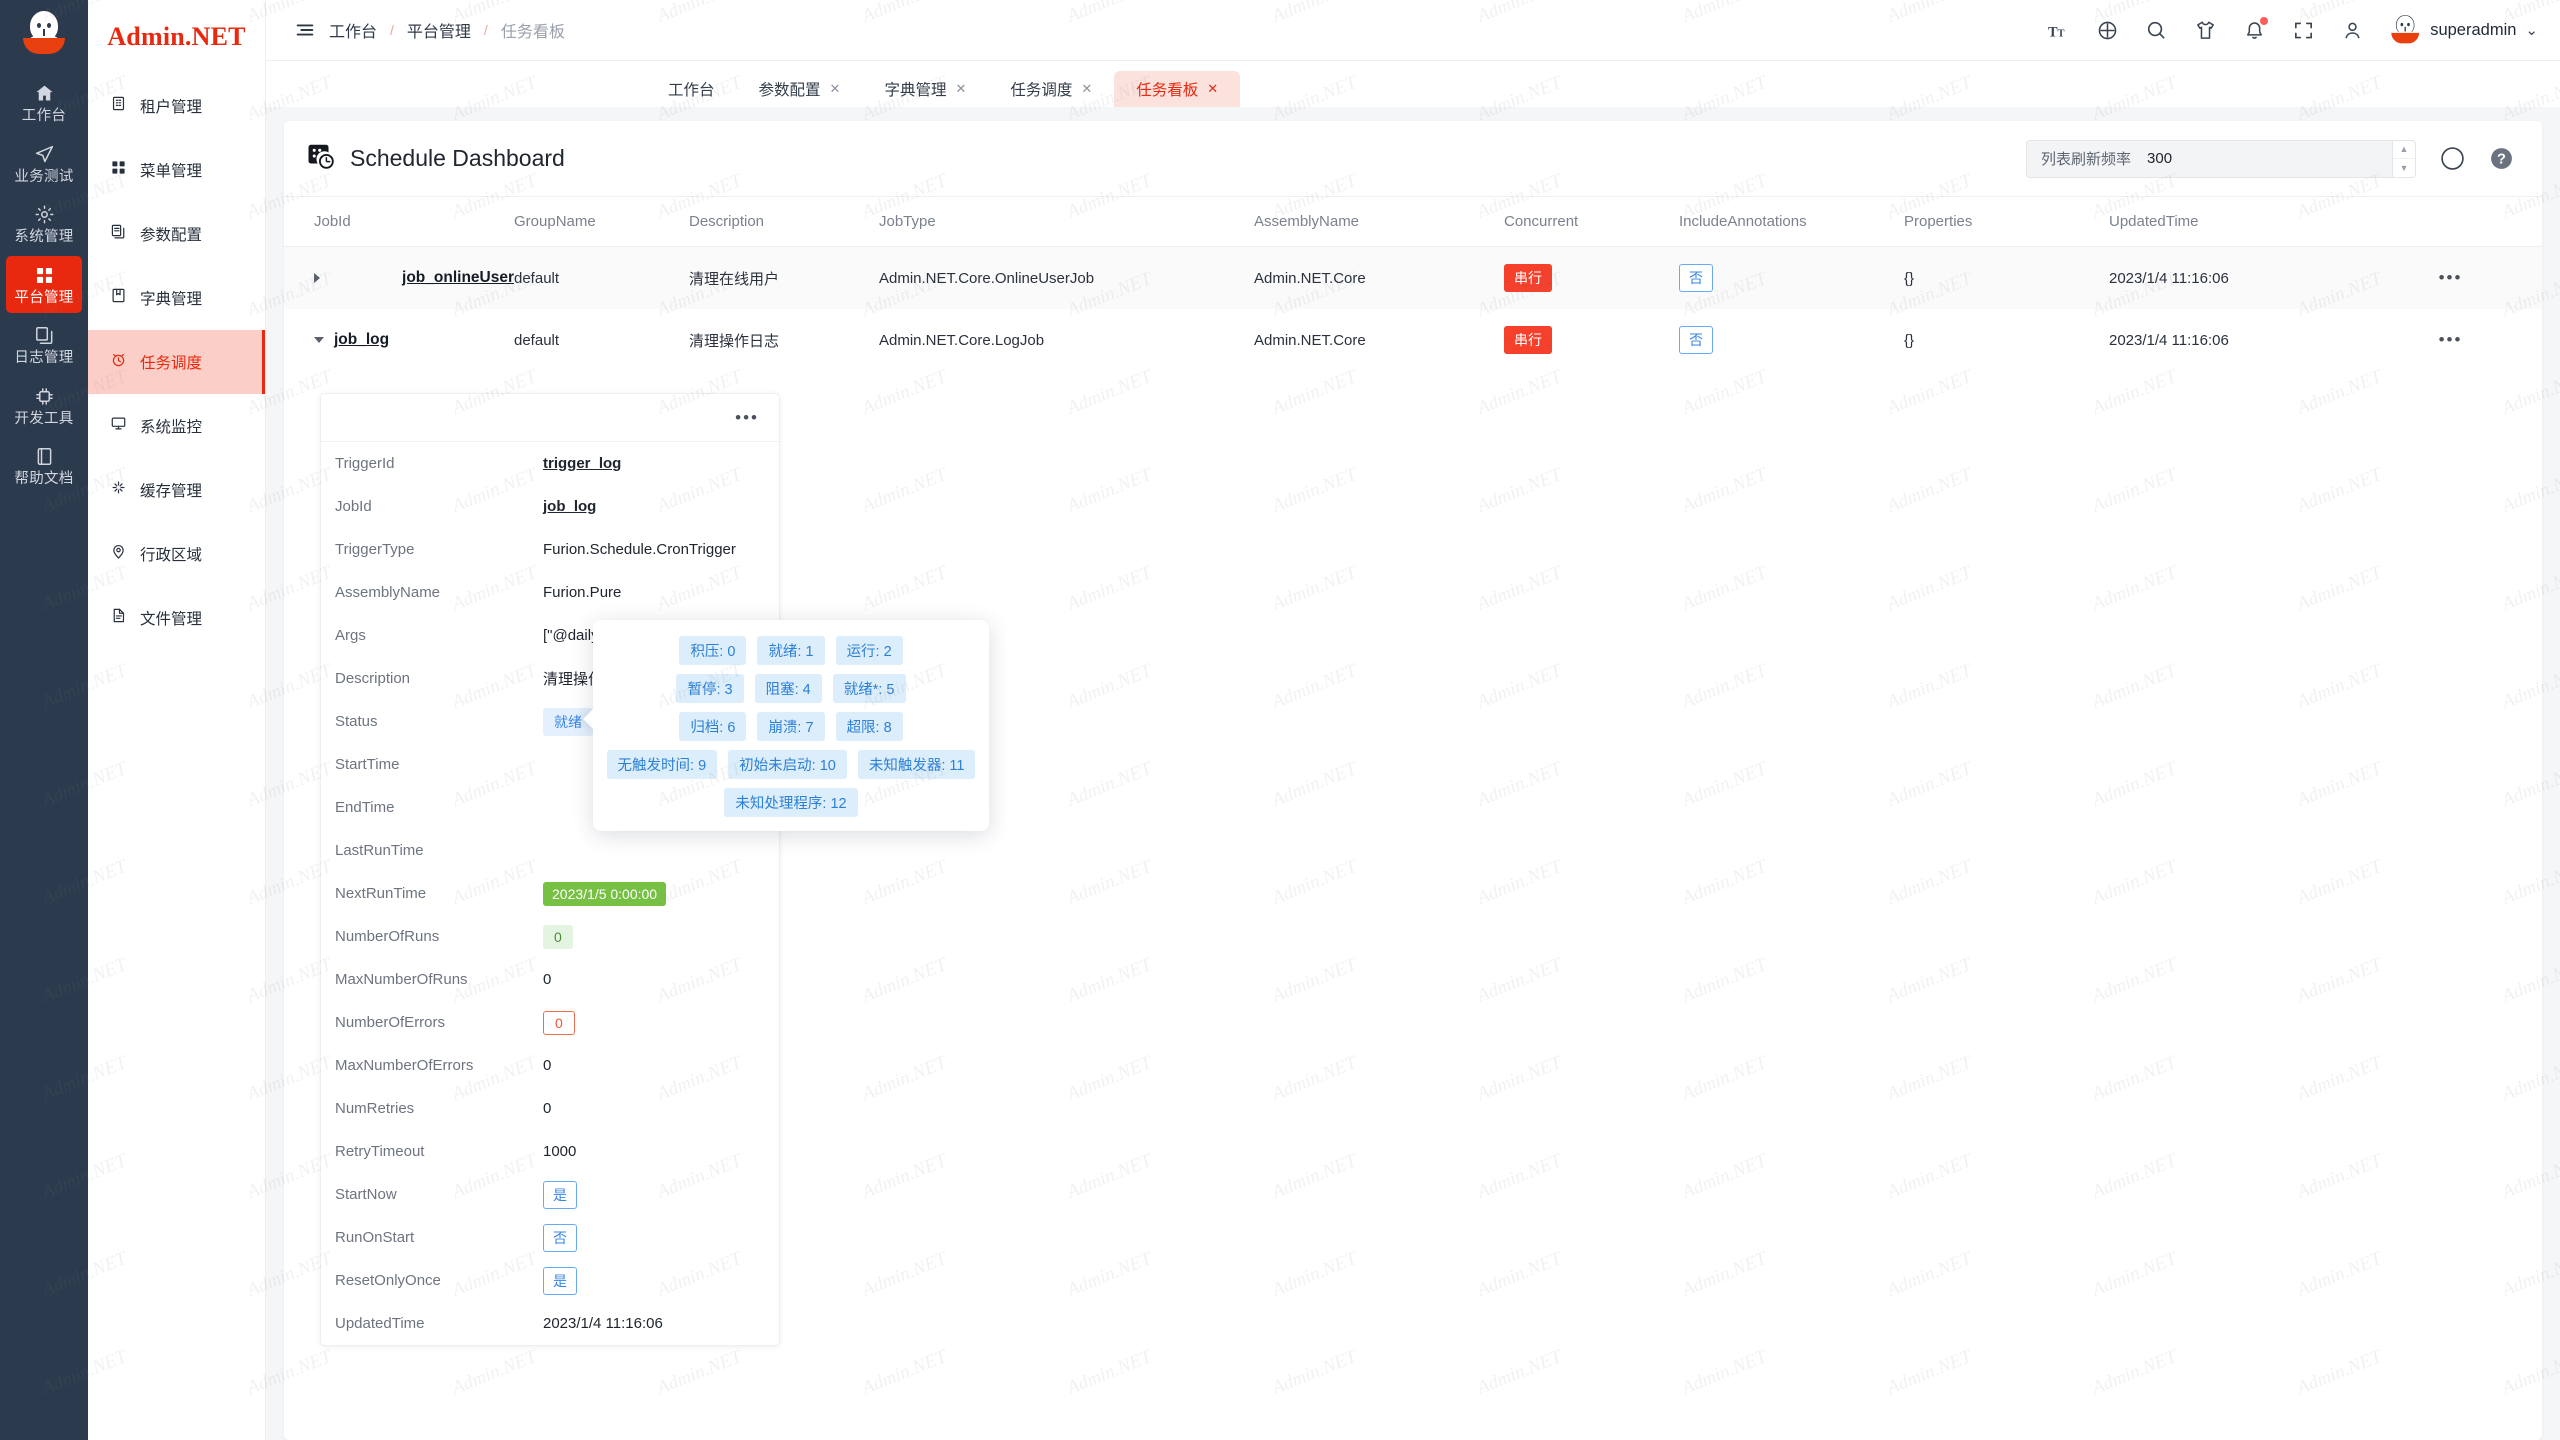 Image resolution: width=2560 pixels, height=1440 pixels. Describe the element at coordinates (734, 341) in the screenshot. I see `cell-description: 清理操作日志` at that location.